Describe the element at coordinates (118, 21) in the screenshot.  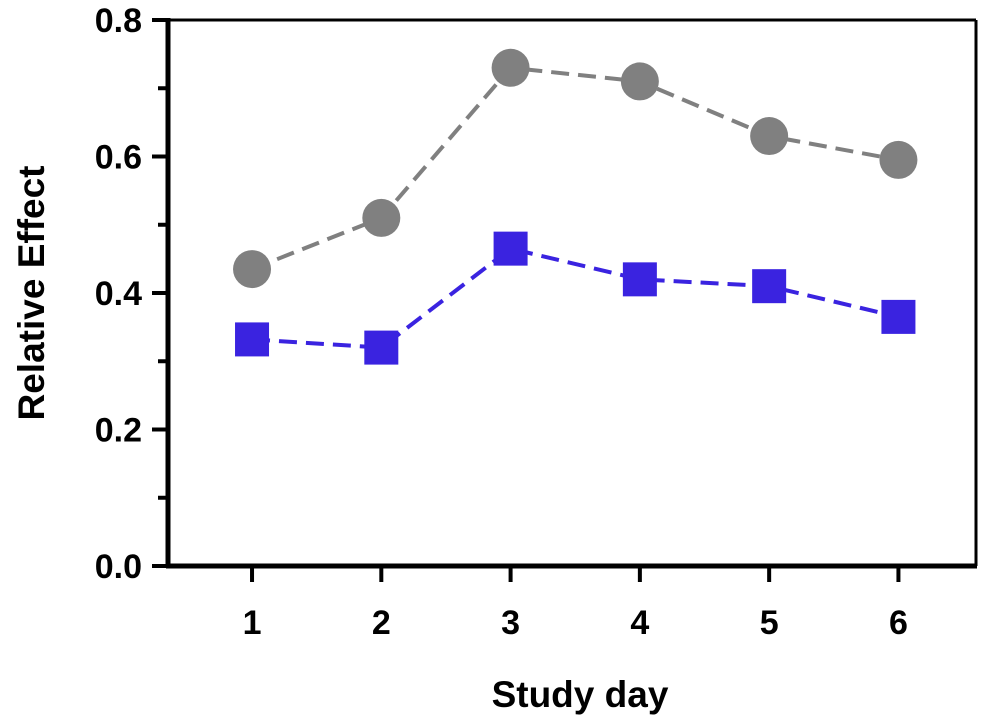
I see `y-tick-label: 0.8` at that location.